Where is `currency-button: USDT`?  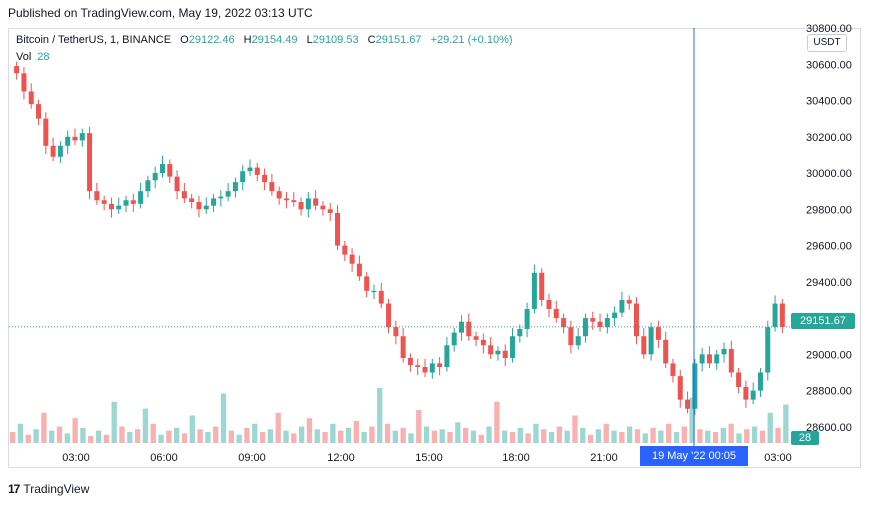
currency-button: USDT is located at coordinates (827, 43).